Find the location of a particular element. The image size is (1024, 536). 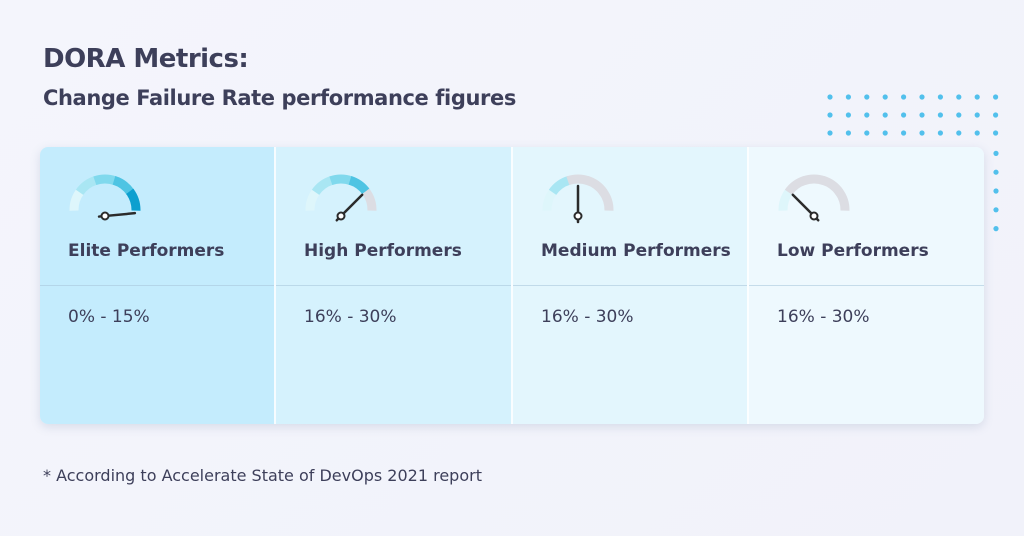

column-low: Low Performers 16% - 30% is located at coordinates (866, 285).